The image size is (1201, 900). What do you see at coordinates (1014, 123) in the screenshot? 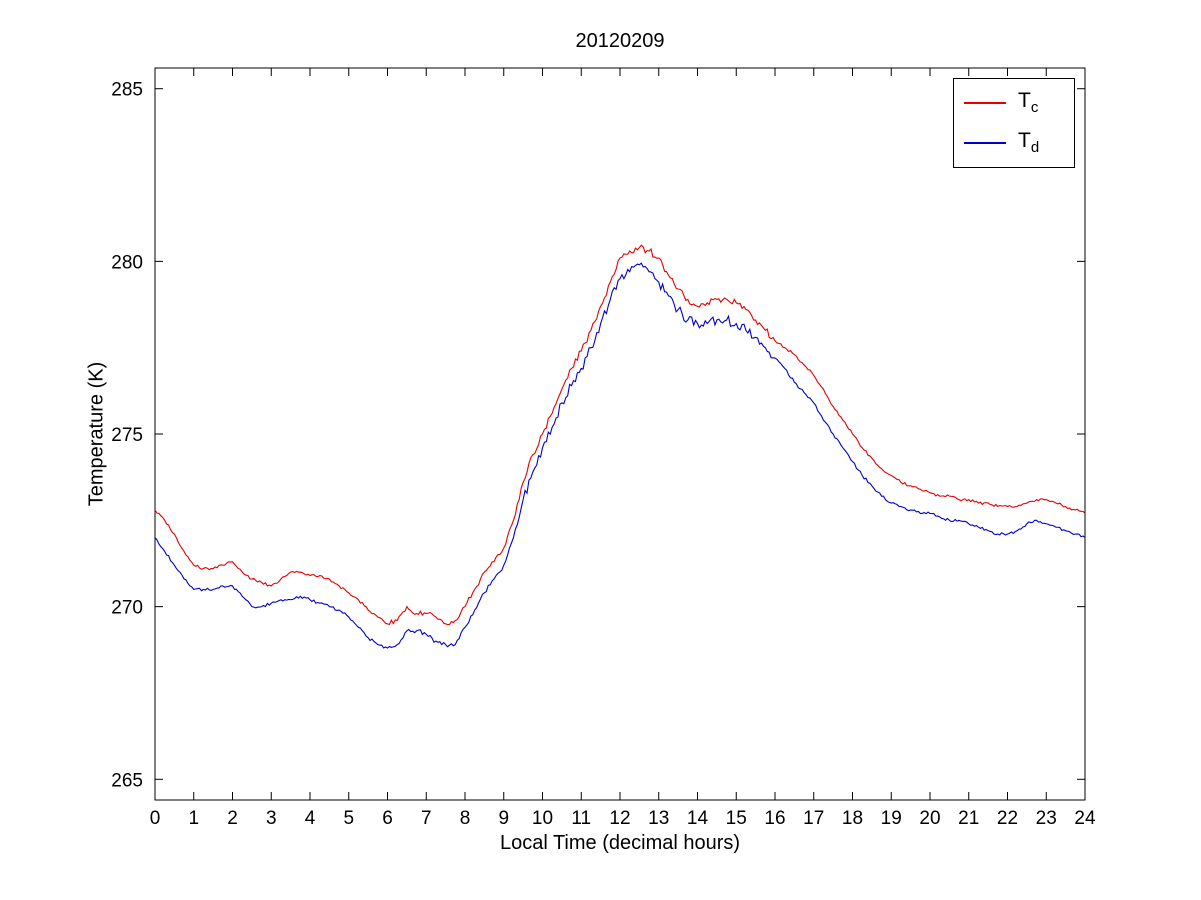
I see `legend: Tc Td` at bounding box center [1014, 123].